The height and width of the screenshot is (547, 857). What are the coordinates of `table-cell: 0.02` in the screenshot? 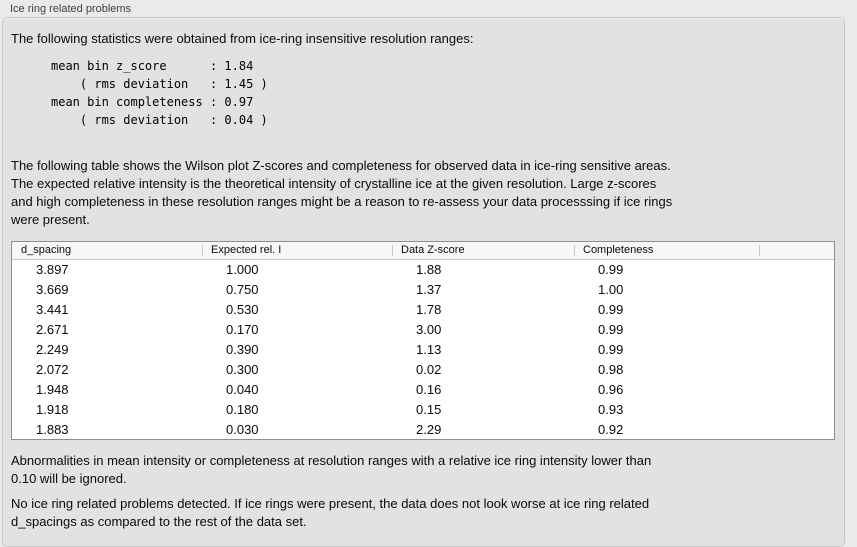 It's located at (429, 369).